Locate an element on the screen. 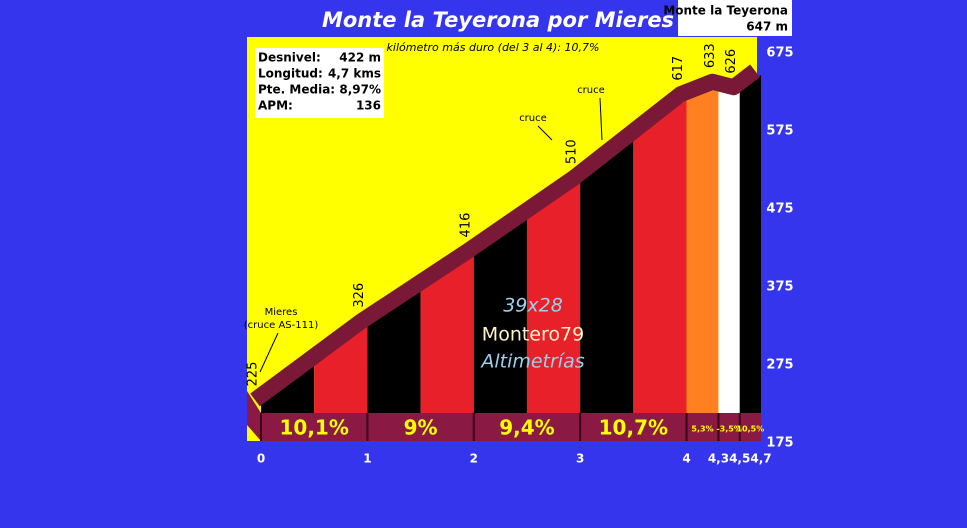  stat-label: Desnivel: is located at coordinates (289, 58).